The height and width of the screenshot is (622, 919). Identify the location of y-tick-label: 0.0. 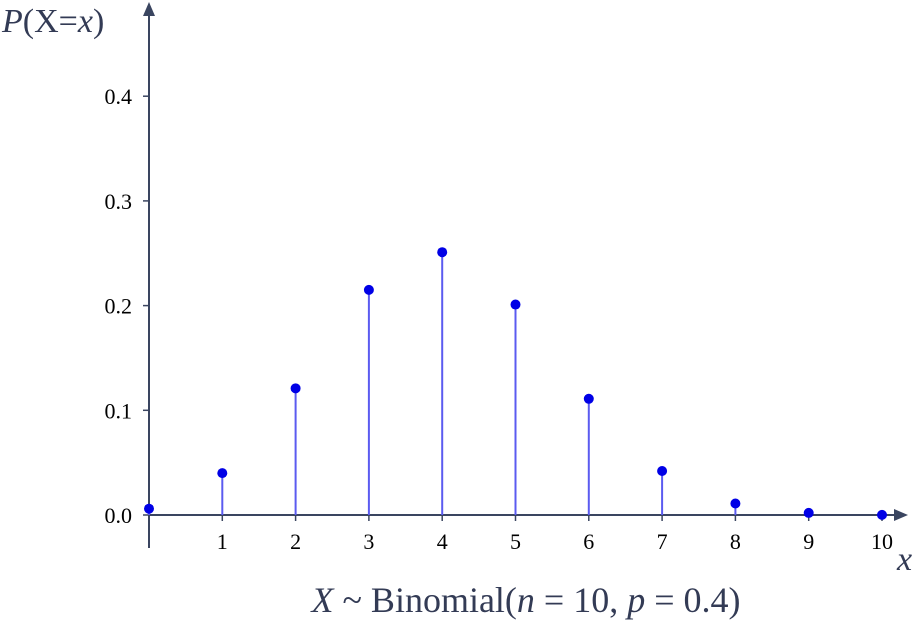
(119, 515).